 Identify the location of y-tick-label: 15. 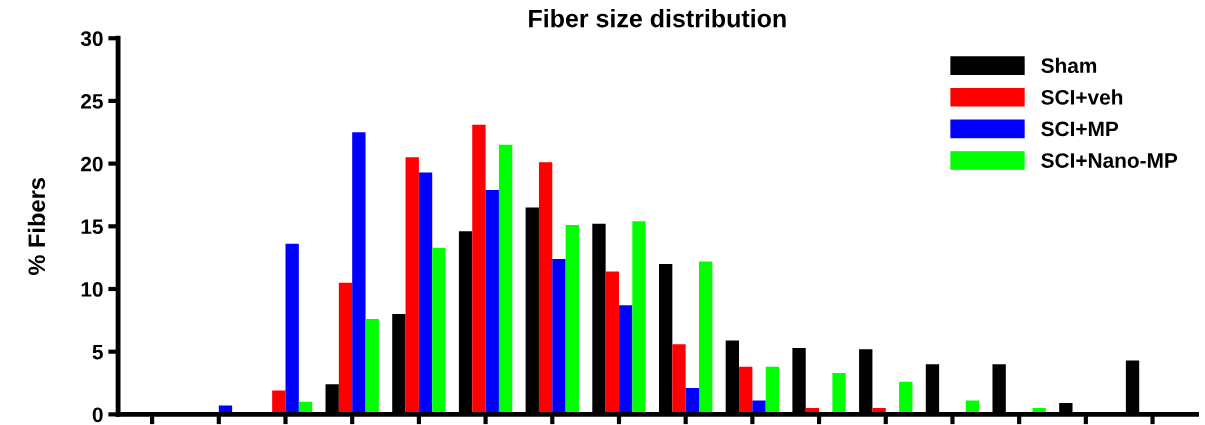
(92, 227).